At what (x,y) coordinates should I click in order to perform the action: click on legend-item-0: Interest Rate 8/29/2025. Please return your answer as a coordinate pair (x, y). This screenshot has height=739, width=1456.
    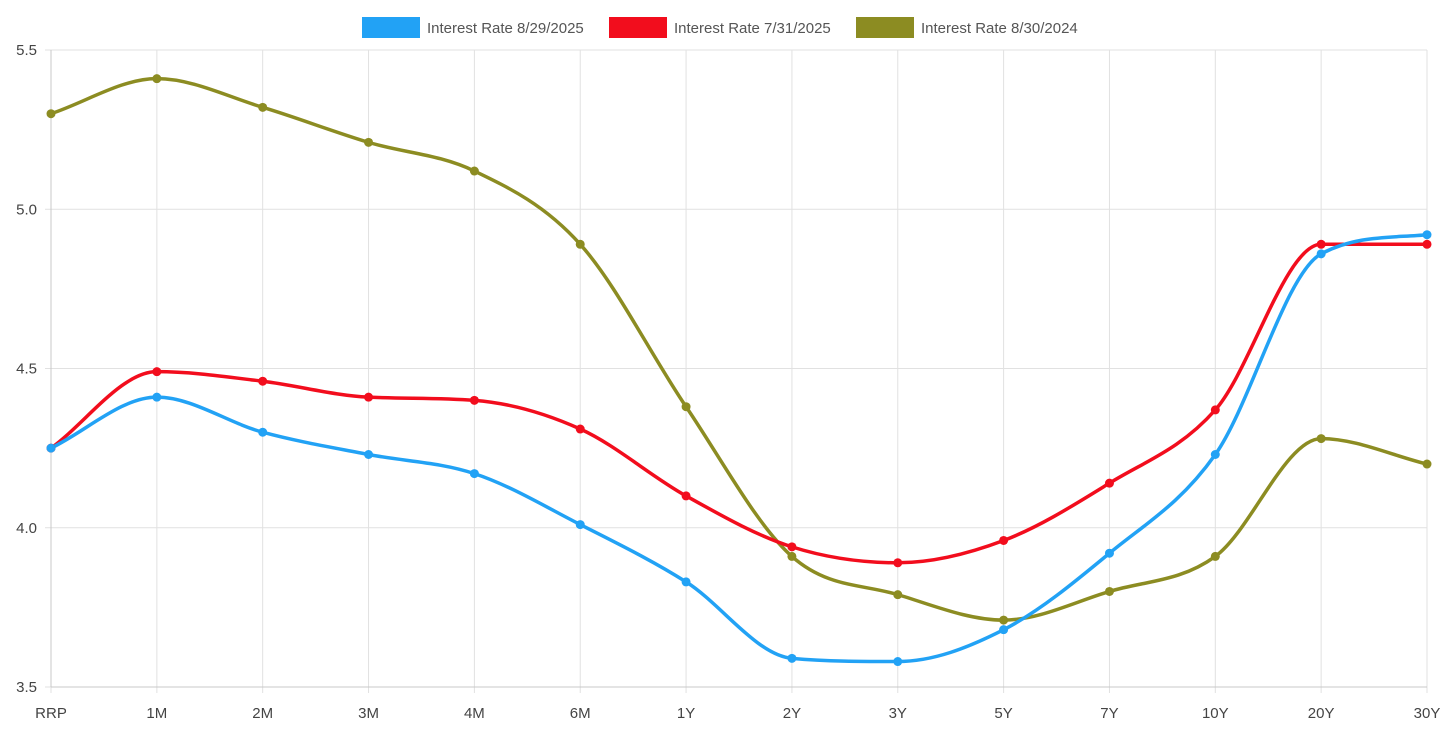
    Looking at the image, I should click on (473, 27).